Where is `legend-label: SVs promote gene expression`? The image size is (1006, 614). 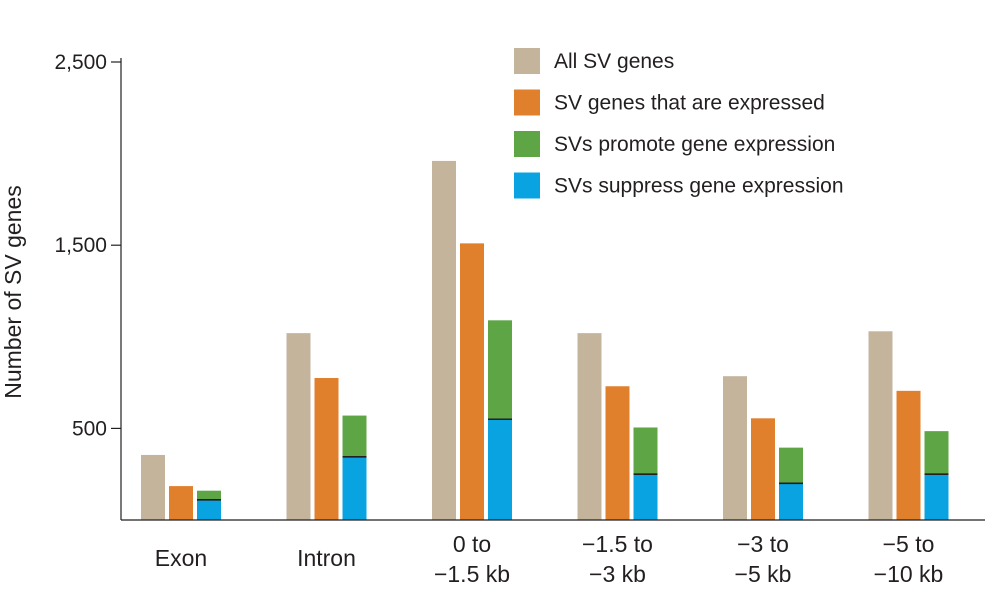 legend-label: SVs promote gene expression is located at coordinates (694, 144).